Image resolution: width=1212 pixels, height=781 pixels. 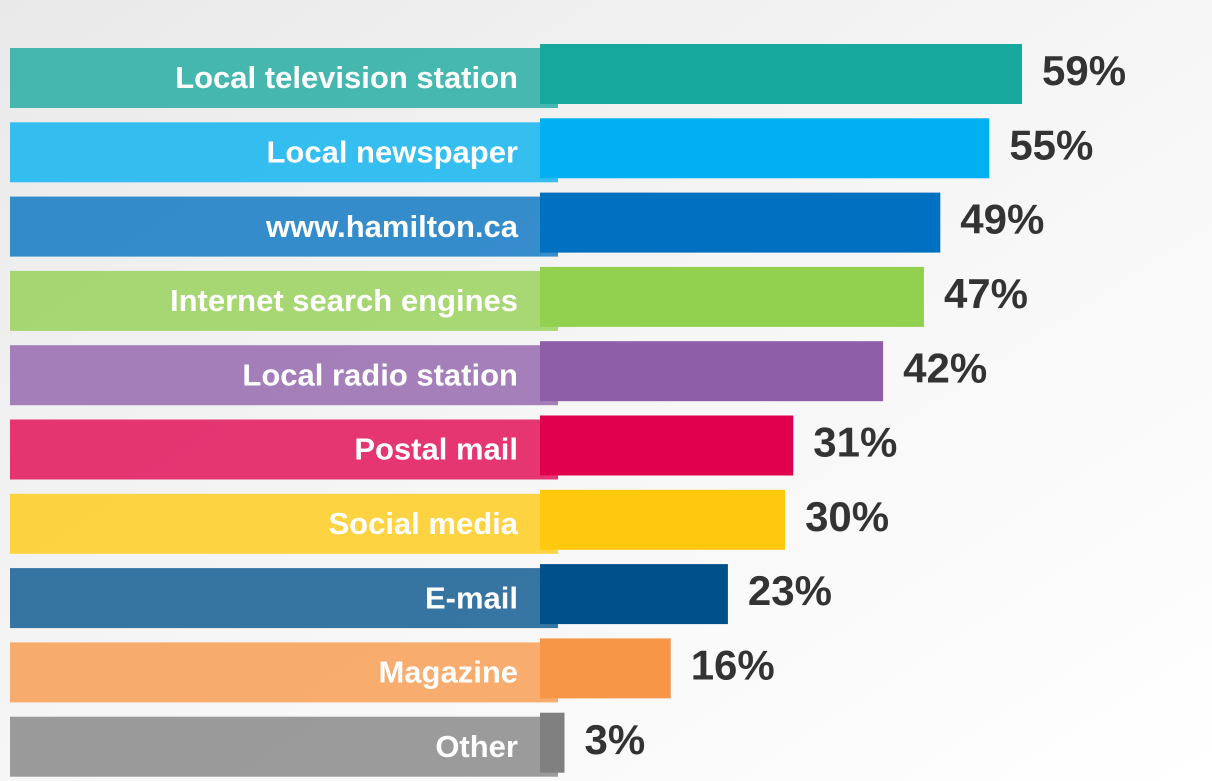 I want to click on category-label: Local newspaper, so click(x=392, y=151).